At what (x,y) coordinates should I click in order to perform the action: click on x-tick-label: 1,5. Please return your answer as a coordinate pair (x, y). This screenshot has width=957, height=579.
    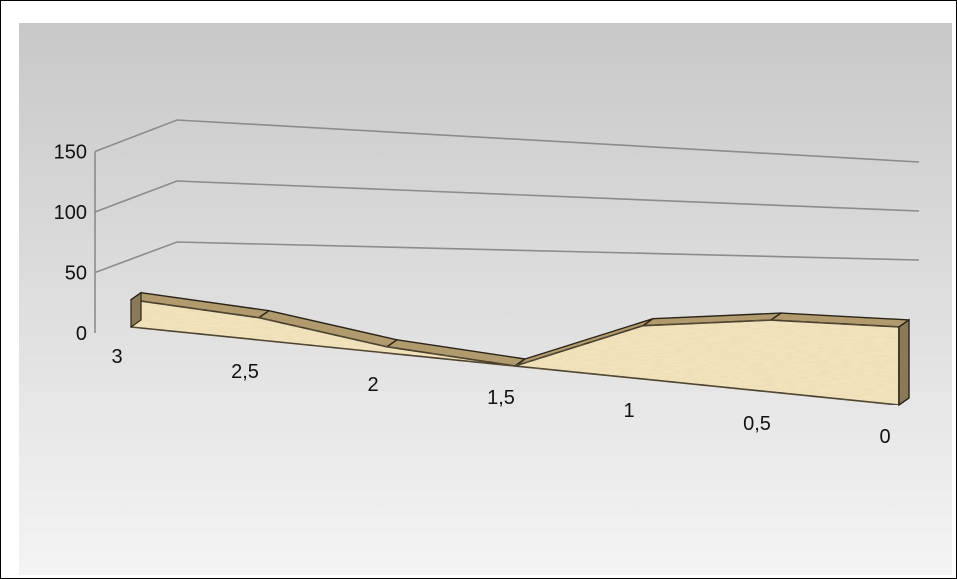
    Looking at the image, I should click on (501, 398).